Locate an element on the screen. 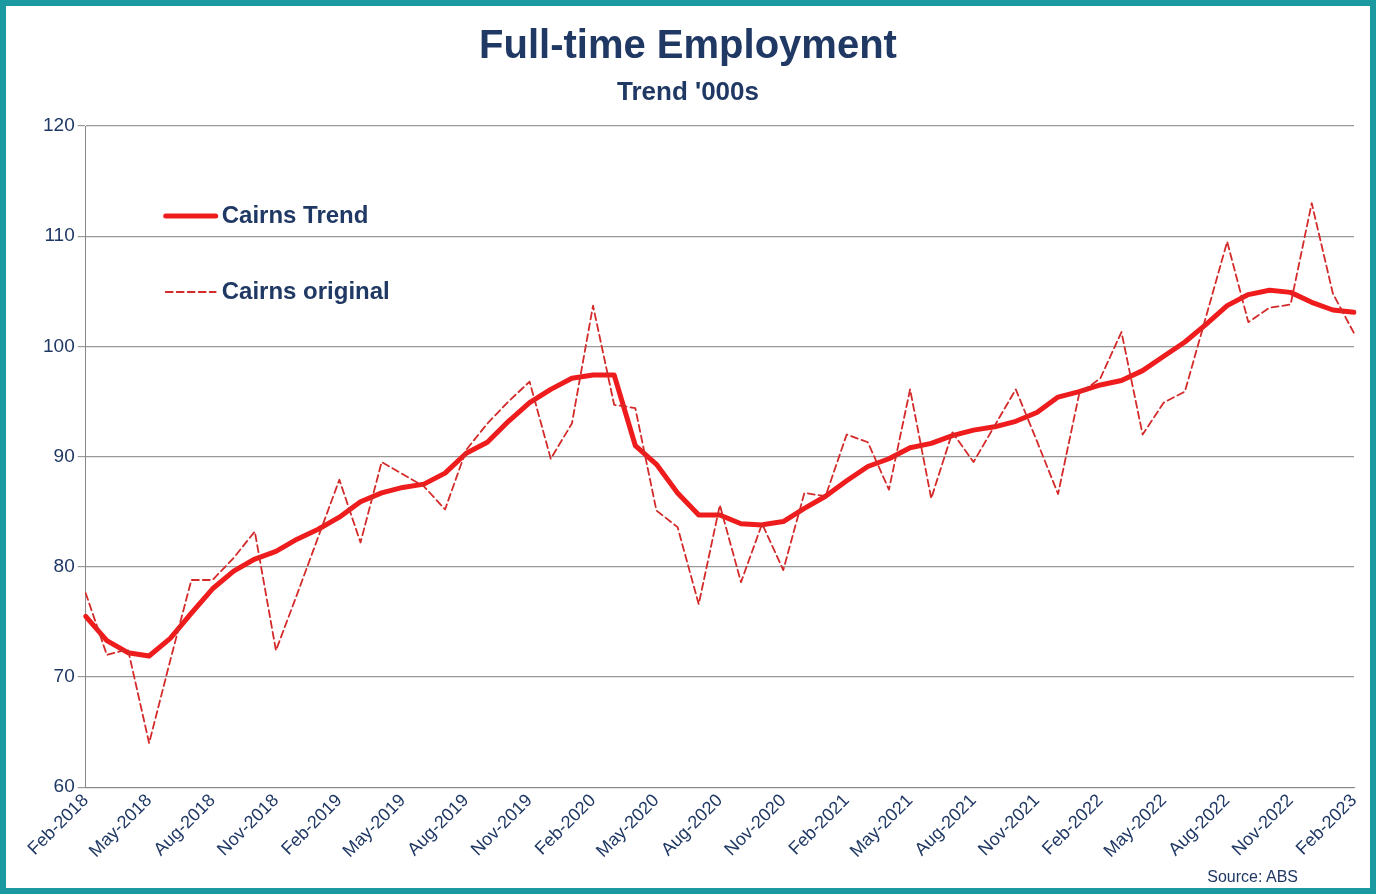  chart-title: Full-time Employment is located at coordinates (688, 44).